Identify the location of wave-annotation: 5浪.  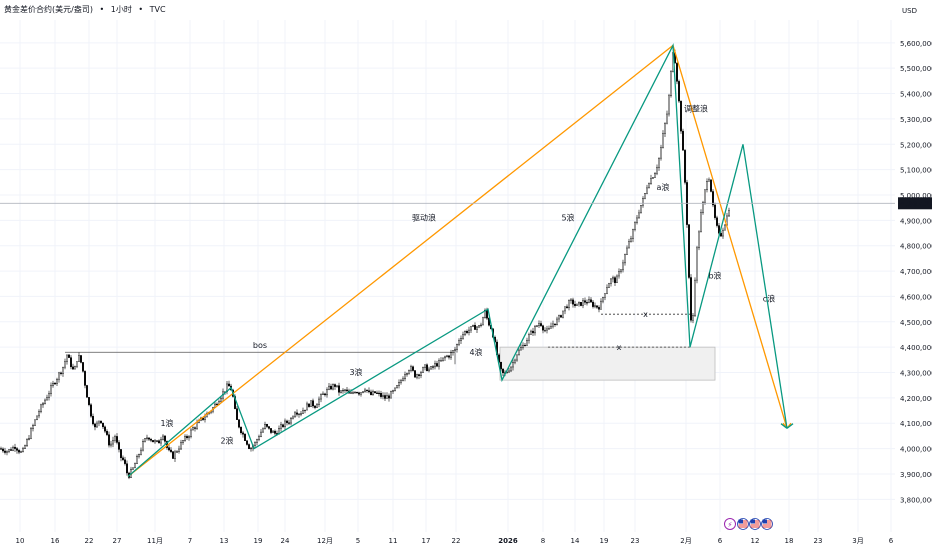
(567, 217).